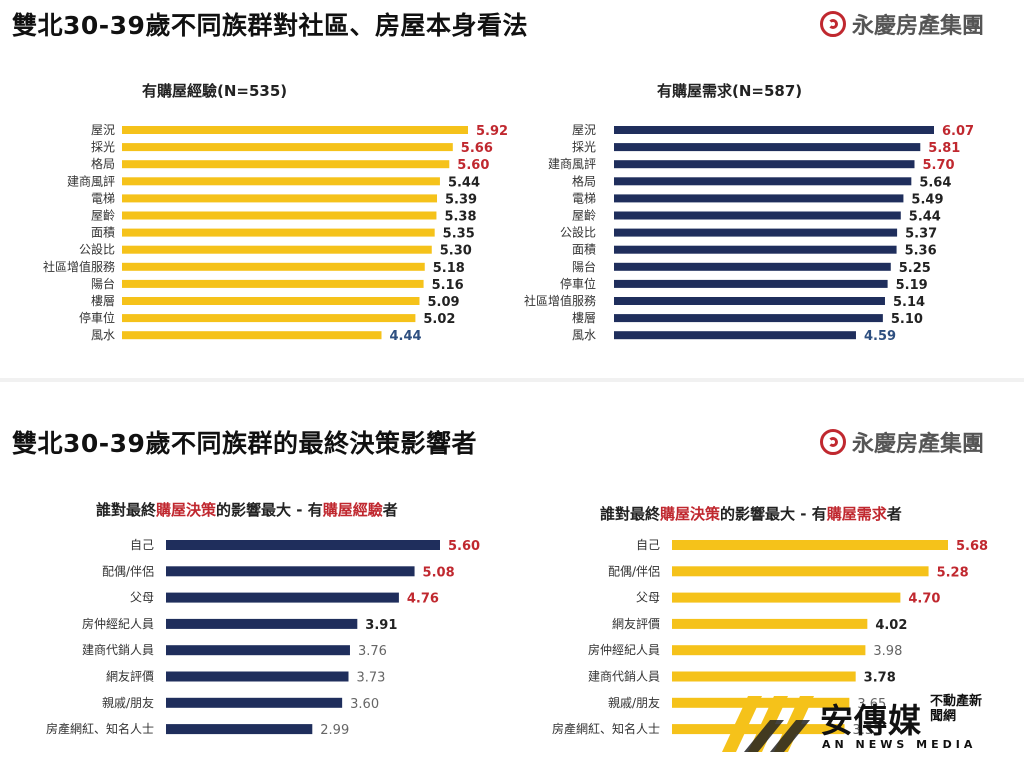 This screenshot has height=768, width=1024. Describe the element at coordinates (918, 26) in the screenshot. I see `top-logo-text: 永慶房產集團` at that location.